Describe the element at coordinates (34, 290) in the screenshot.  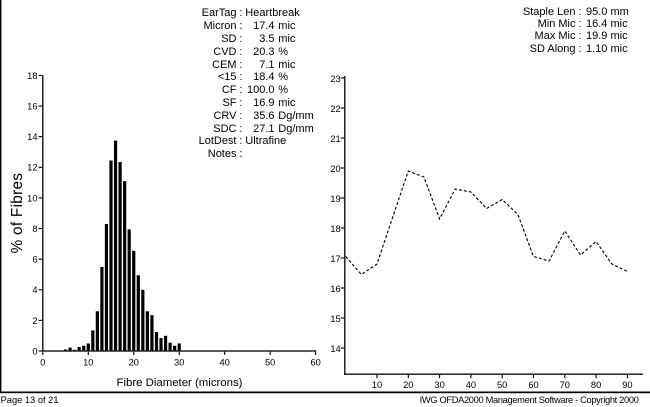
I see `svg-text: 4` at that location.